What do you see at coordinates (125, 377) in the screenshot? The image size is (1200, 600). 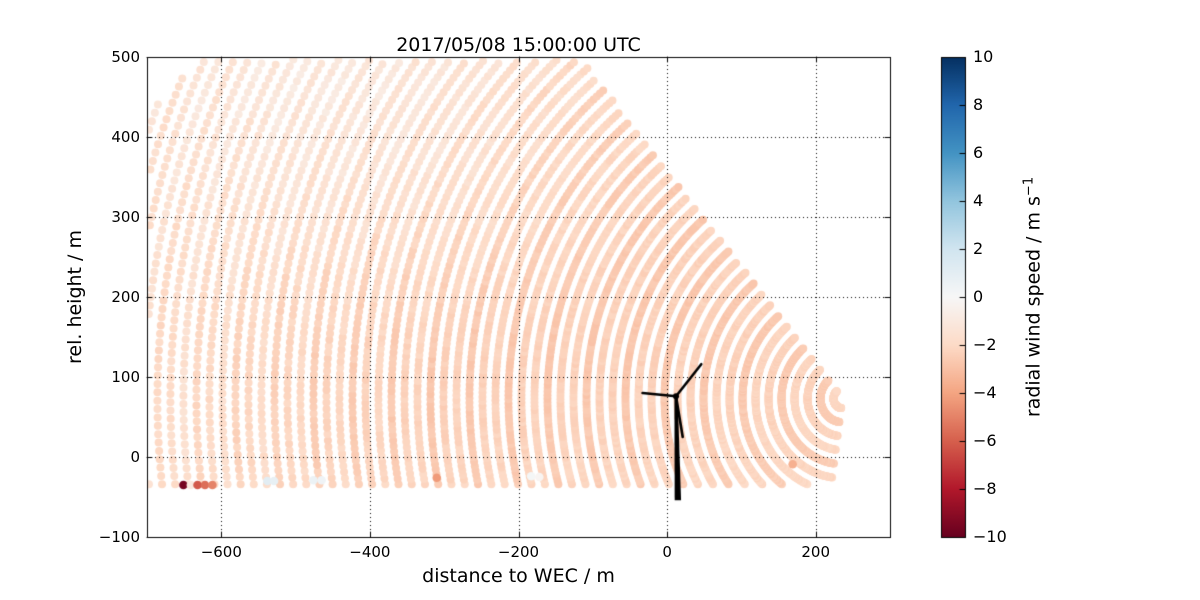 I see `y-tick-label: 100` at bounding box center [125, 377].